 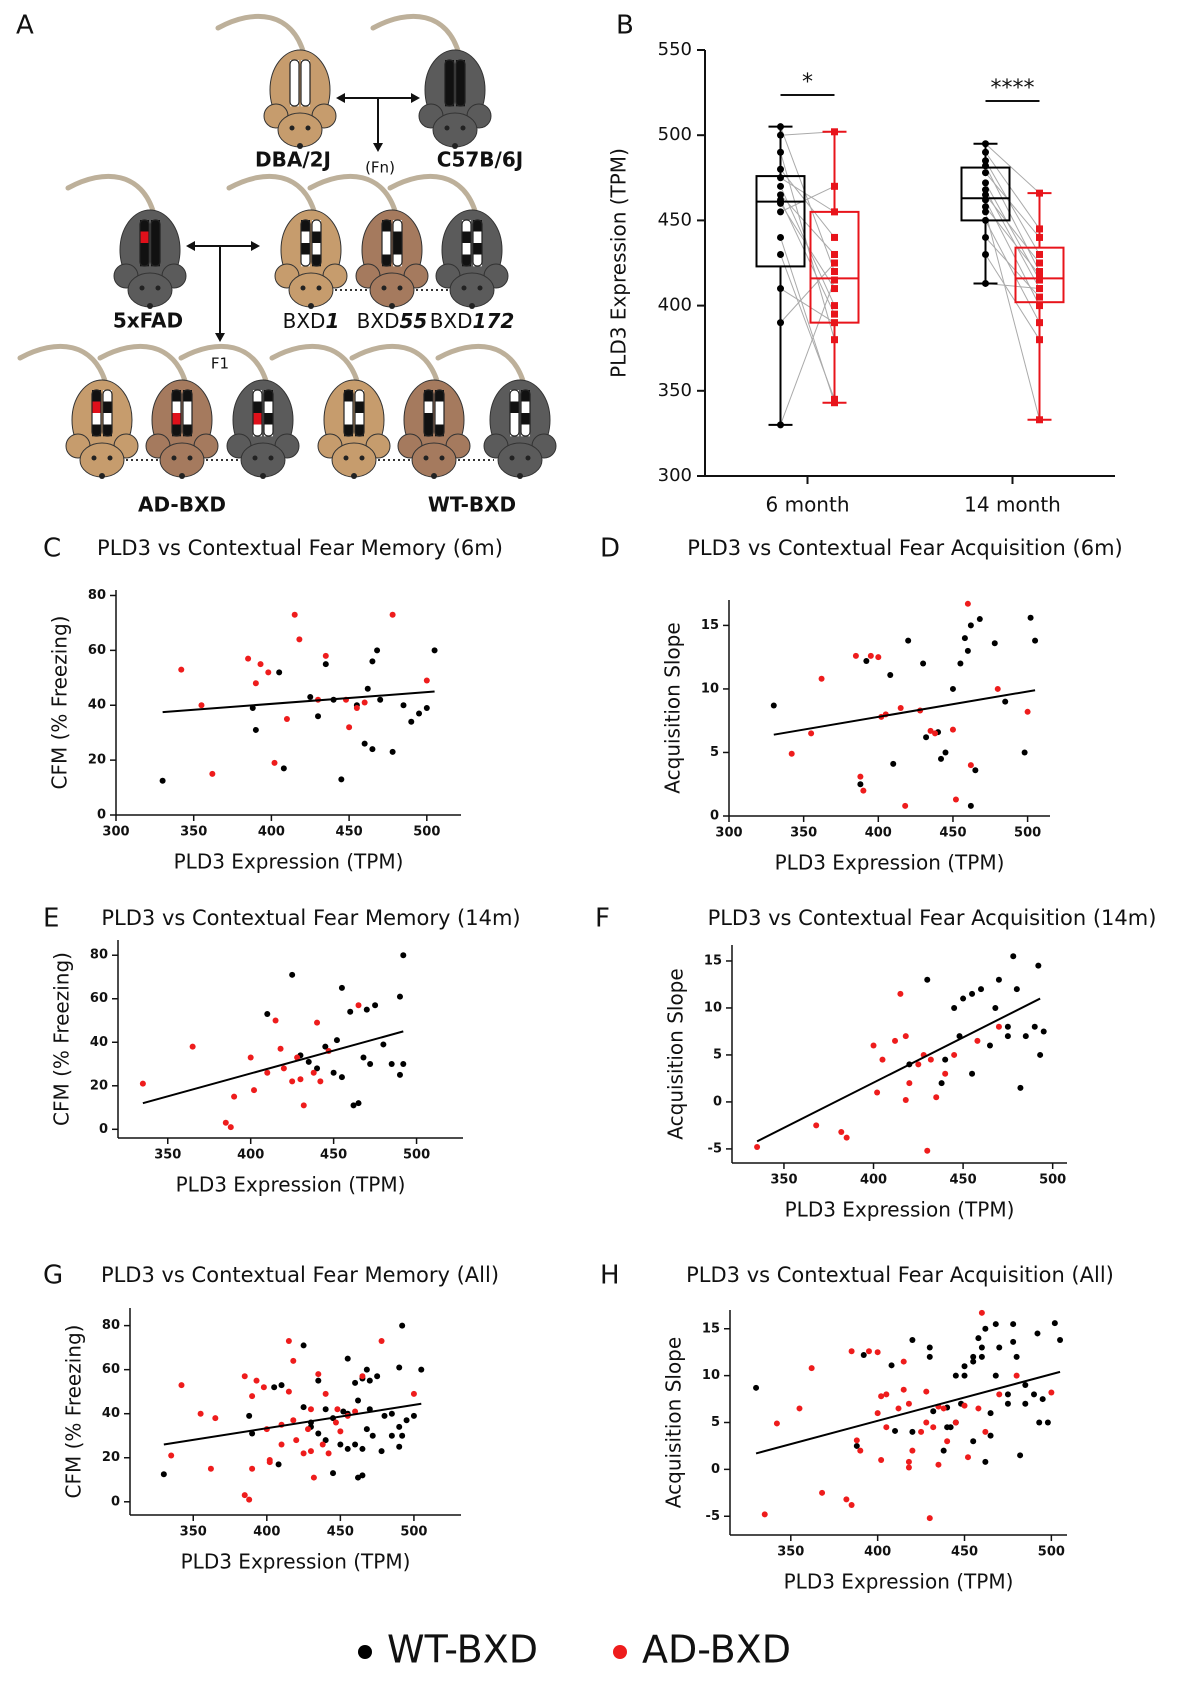 What do you see at coordinates (711, 1328) in the screenshot?
I see `y-tick-label: 15` at bounding box center [711, 1328].